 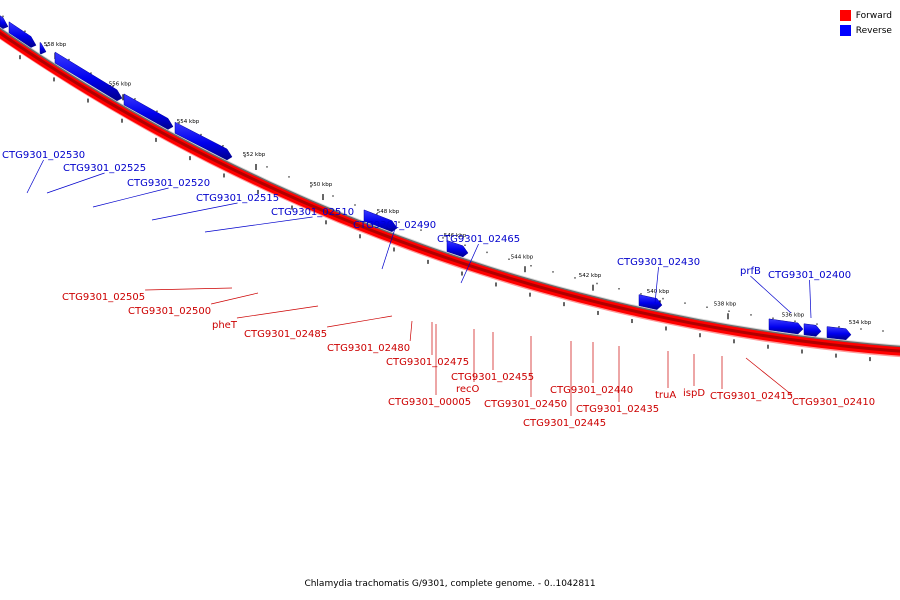 I want to click on reverse-gene-label: CTG9301_02490, so click(x=394, y=225).